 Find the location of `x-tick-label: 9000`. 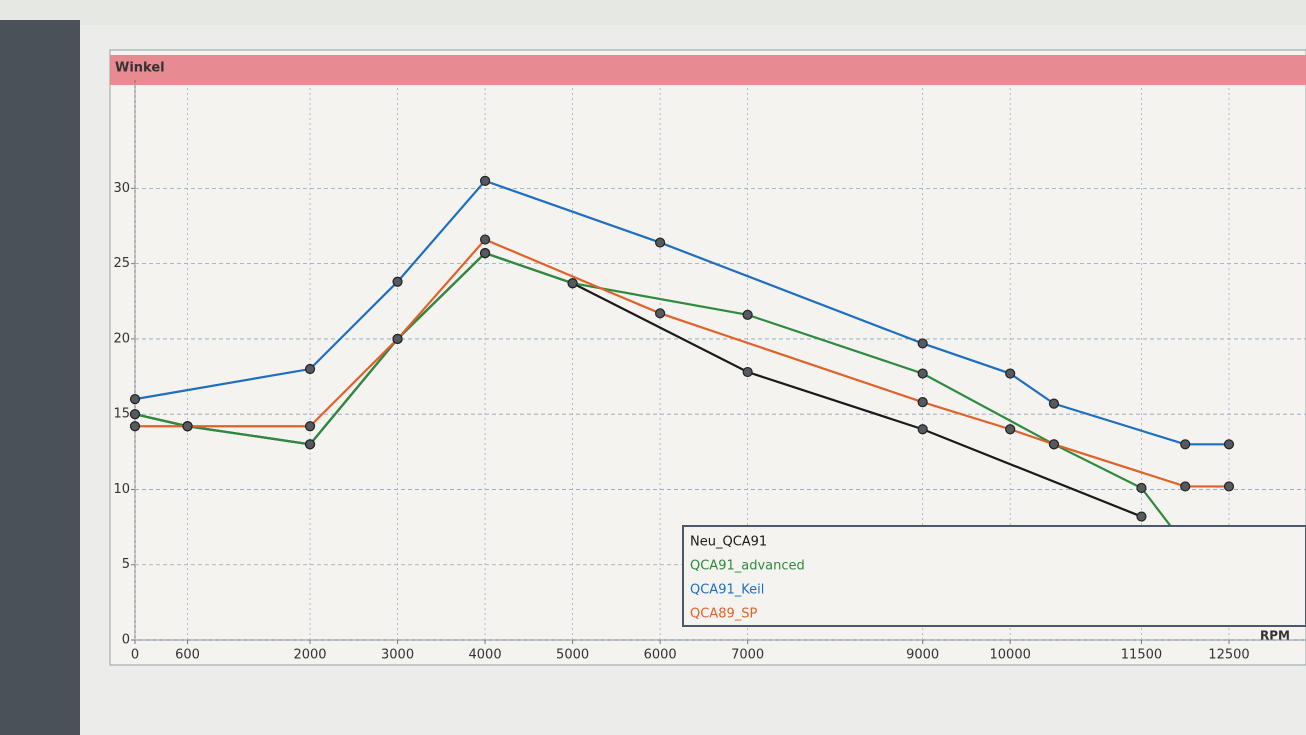

x-tick-label: 9000 is located at coordinates (922, 655).